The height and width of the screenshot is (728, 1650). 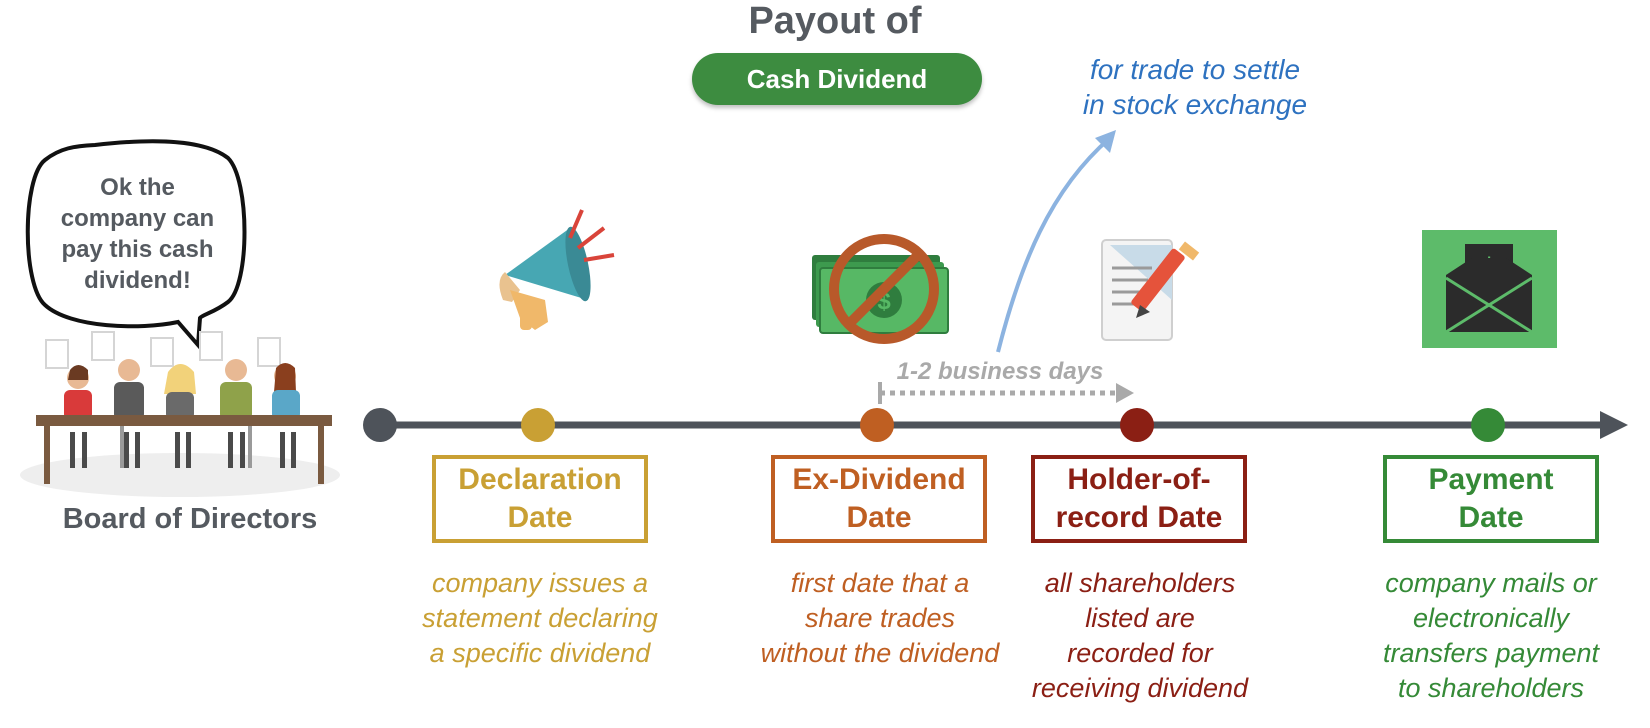 I want to click on declaration-date-box: Declaration Date, so click(x=540, y=499).